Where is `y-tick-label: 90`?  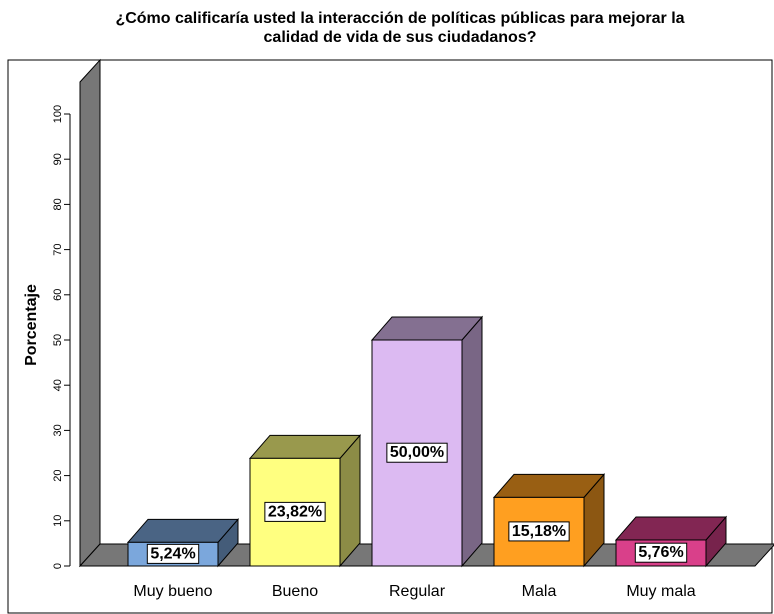
y-tick-label: 90 is located at coordinates (58, 159).